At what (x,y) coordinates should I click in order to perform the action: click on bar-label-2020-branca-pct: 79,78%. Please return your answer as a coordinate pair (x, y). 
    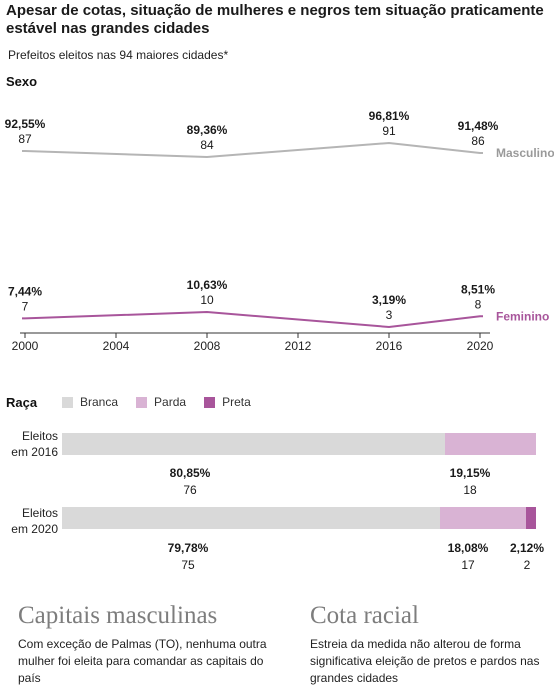
    Looking at the image, I should click on (188, 548).